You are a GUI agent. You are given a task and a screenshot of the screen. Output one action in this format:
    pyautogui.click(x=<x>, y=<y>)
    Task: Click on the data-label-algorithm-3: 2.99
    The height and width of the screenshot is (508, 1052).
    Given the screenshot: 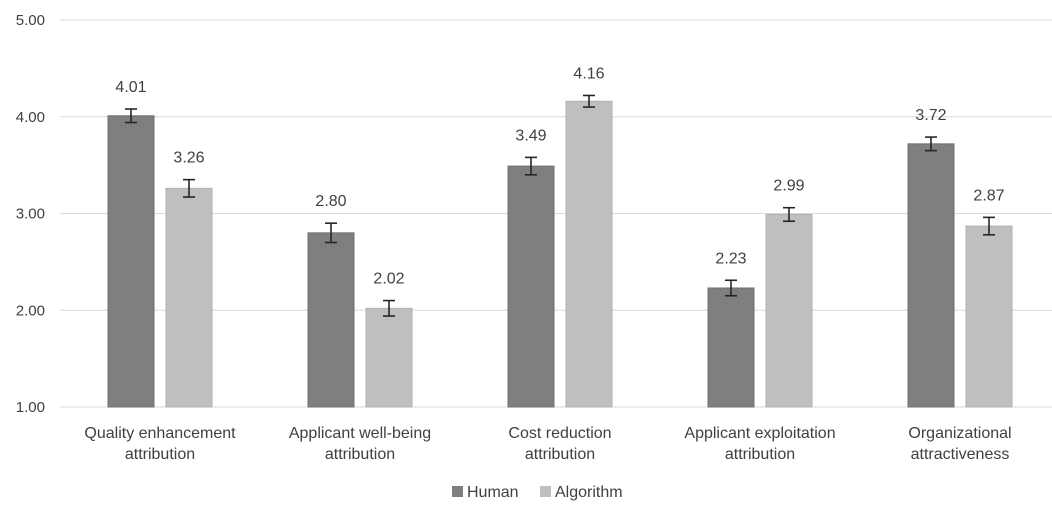 What is the action you would take?
    pyautogui.click(x=788, y=186)
    